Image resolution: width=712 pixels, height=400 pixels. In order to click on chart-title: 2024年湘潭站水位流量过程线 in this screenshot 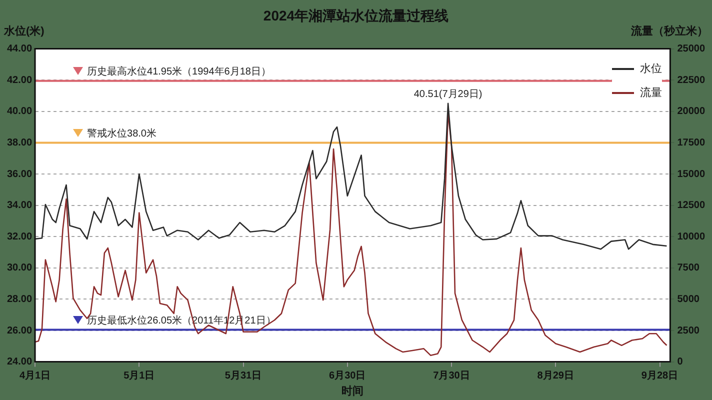, I will do `click(356, 15)`.